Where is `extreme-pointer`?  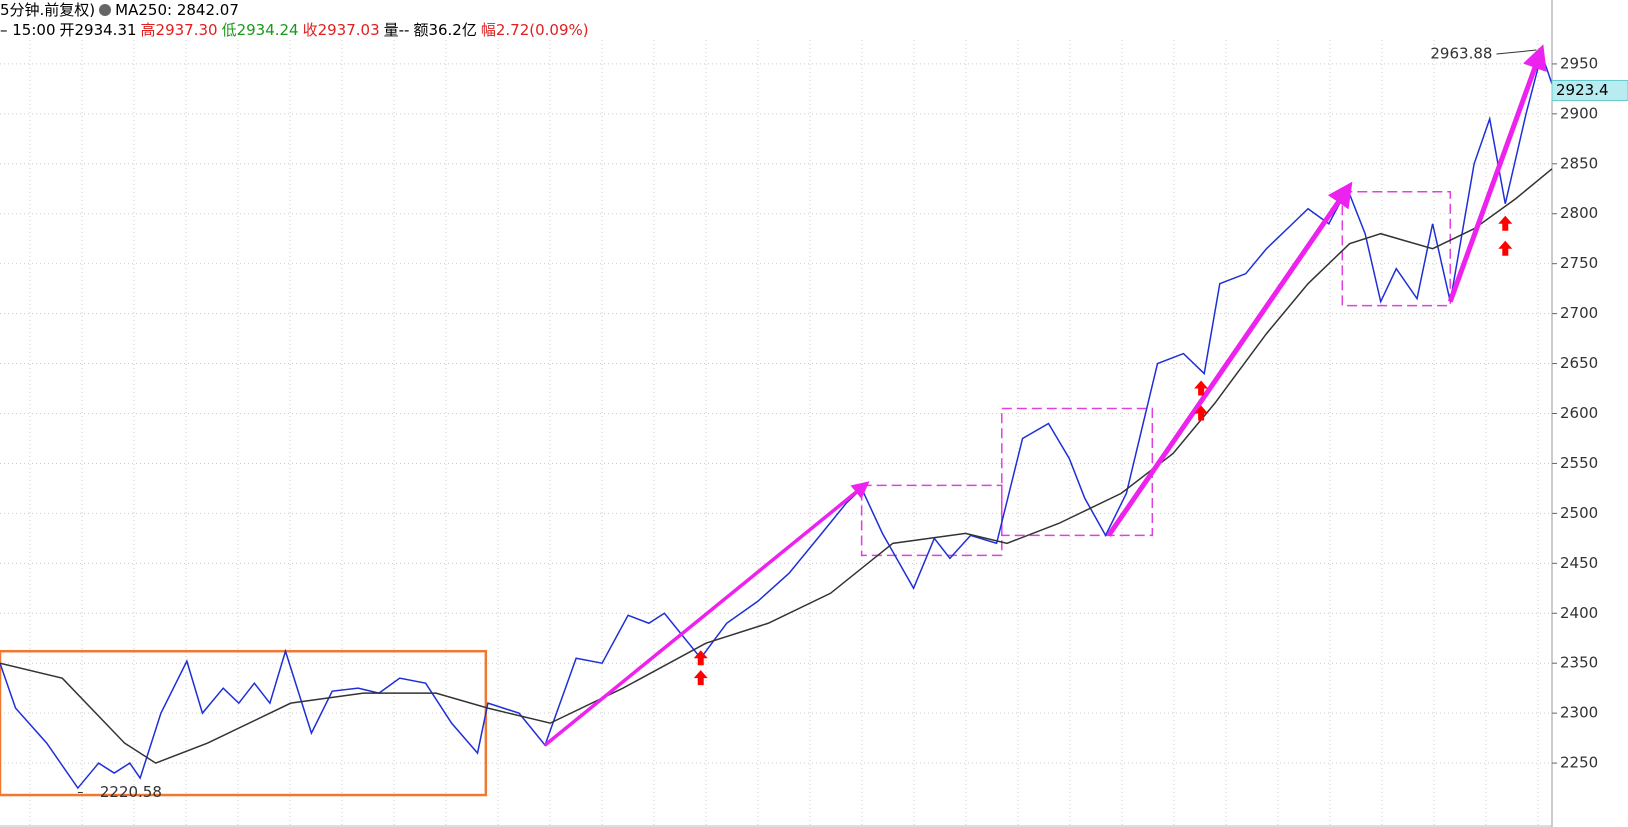
extreme-pointer is located at coordinates (1516, 52).